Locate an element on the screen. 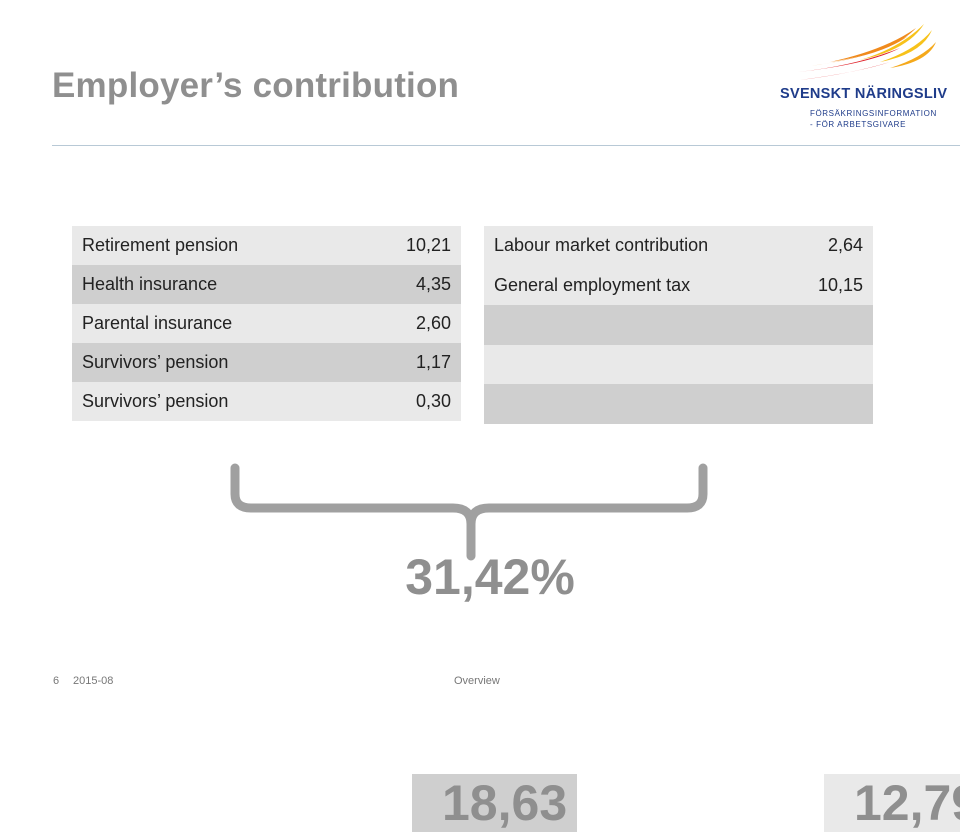 The width and height of the screenshot is (960, 832). row-value: 2,60 is located at coordinates (408, 323).